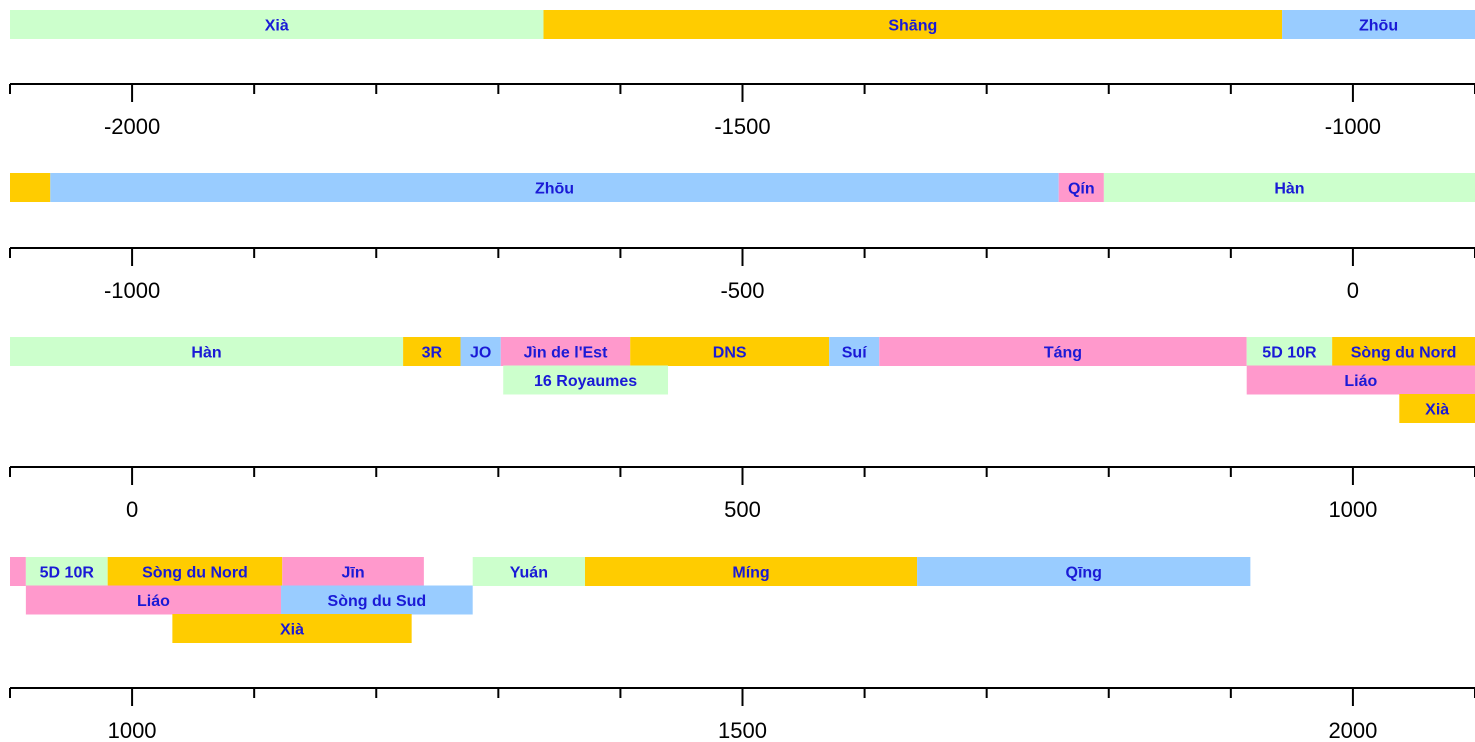  I want to click on period-label: Táng, so click(1063, 353).